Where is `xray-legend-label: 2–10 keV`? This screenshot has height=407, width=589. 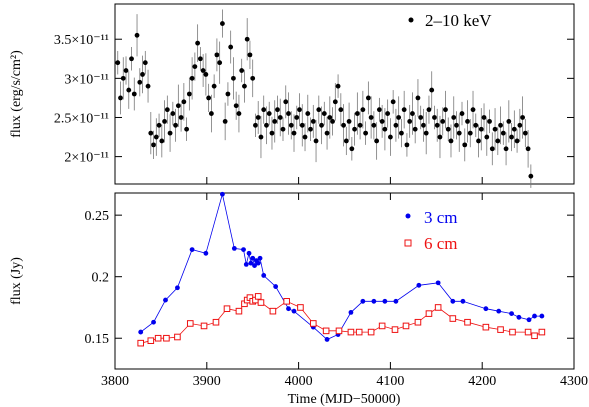
xray-legend-label: 2–10 keV is located at coordinates (458, 20).